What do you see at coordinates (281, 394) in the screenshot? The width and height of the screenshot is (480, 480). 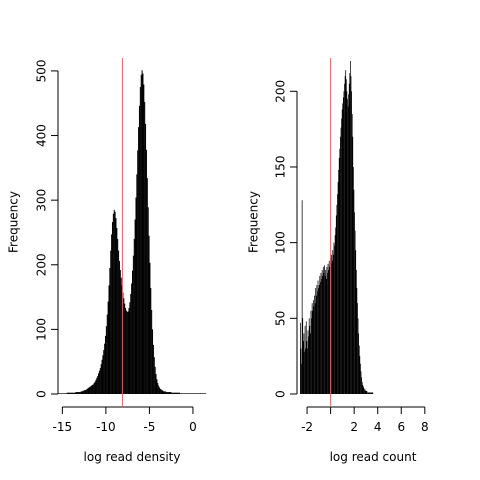 I see `y-tick-label: 0` at bounding box center [281, 394].